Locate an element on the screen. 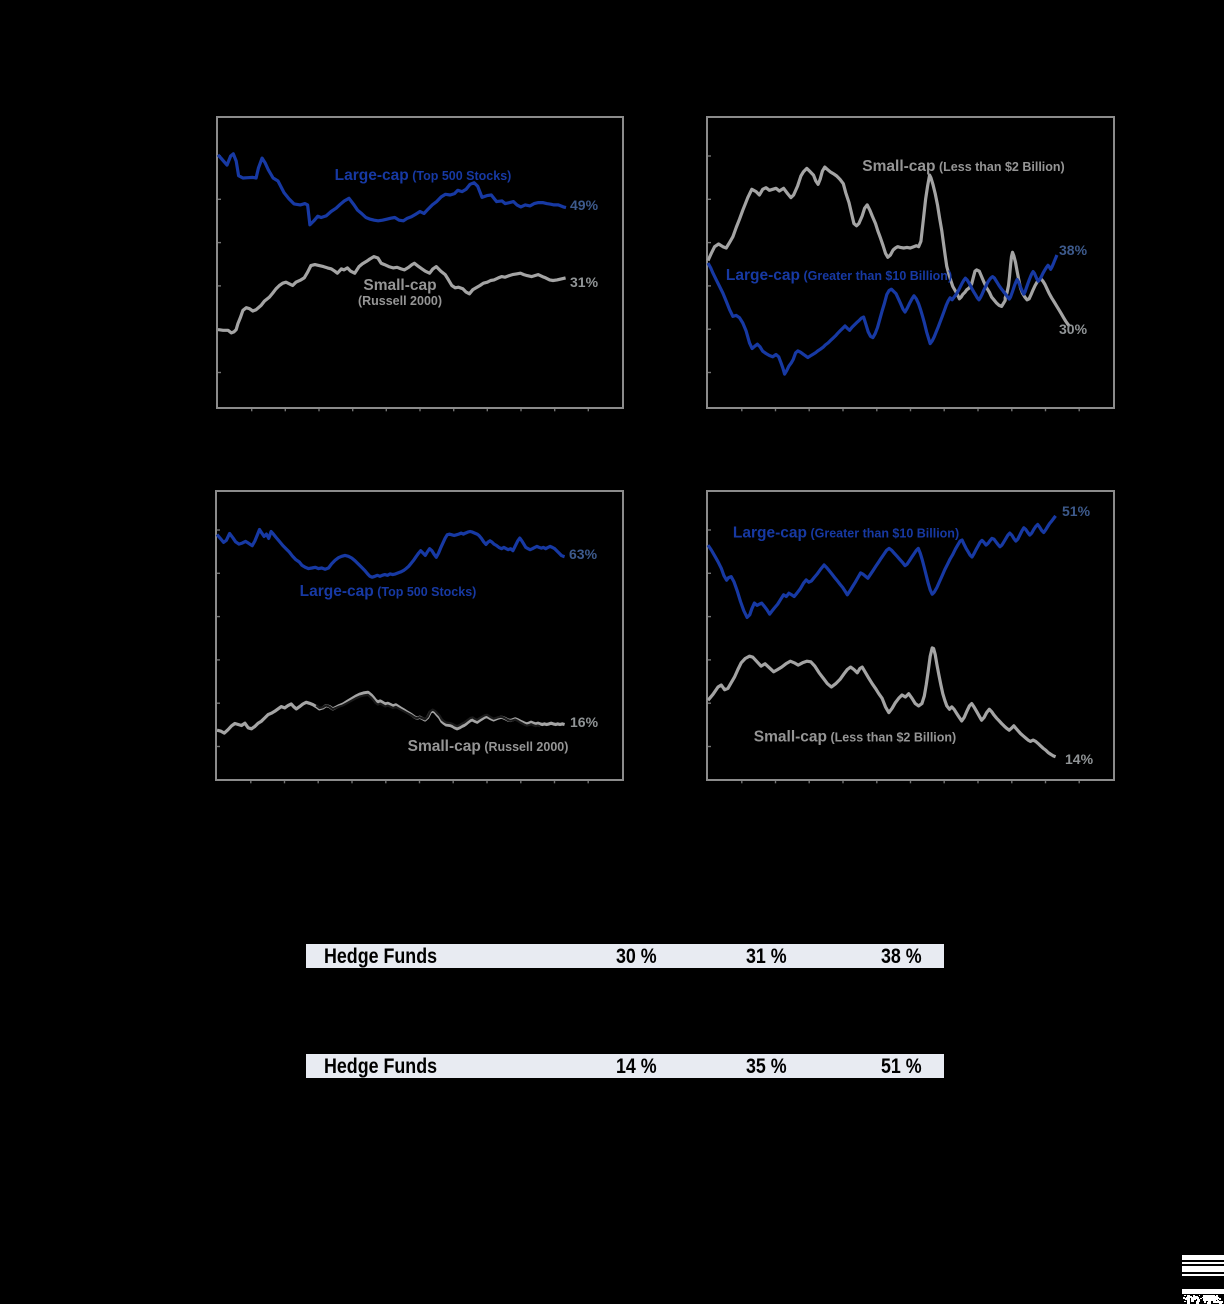  svg-text: 38% is located at coordinates (1073, 250).